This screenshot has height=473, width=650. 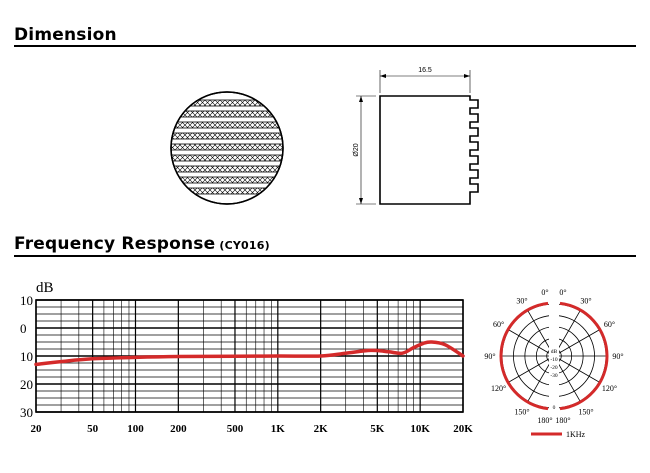 I want to click on polar-db-label: -30, so click(x=554, y=376).